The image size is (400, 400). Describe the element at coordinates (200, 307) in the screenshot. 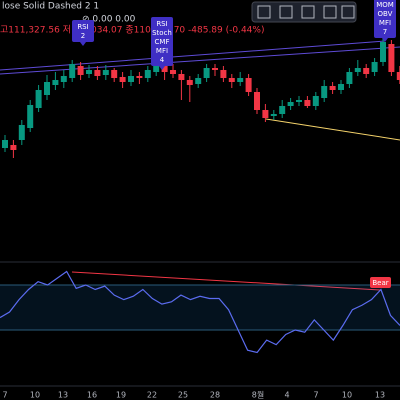

I see `rsi-band-fill` at that location.